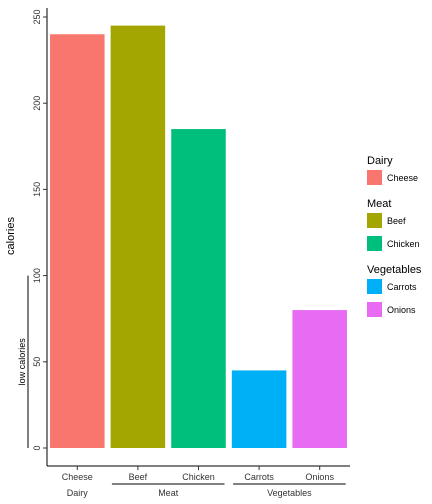 The height and width of the screenshot is (504, 432). Describe the element at coordinates (138, 477) in the screenshot. I see `x-tick-label-beef: Beef` at that location.